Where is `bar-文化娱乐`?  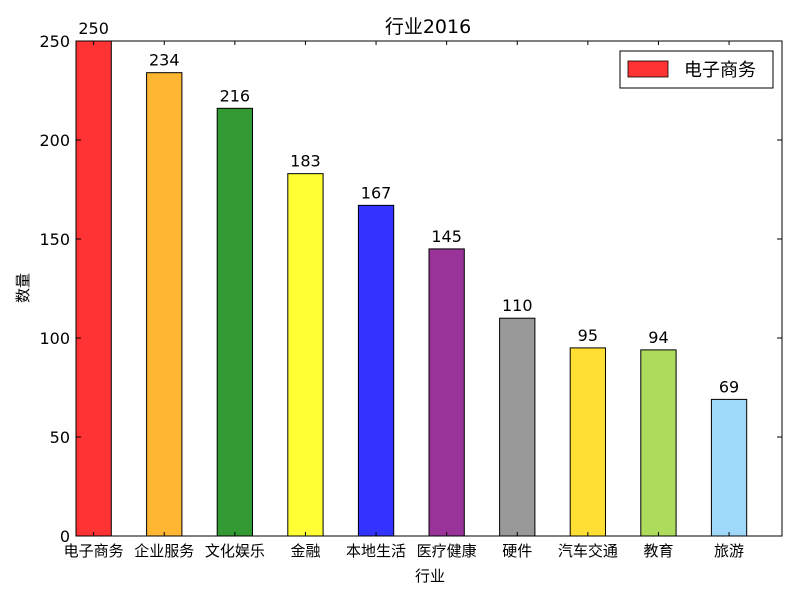
bar-文化娱乐 is located at coordinates (234, 322).